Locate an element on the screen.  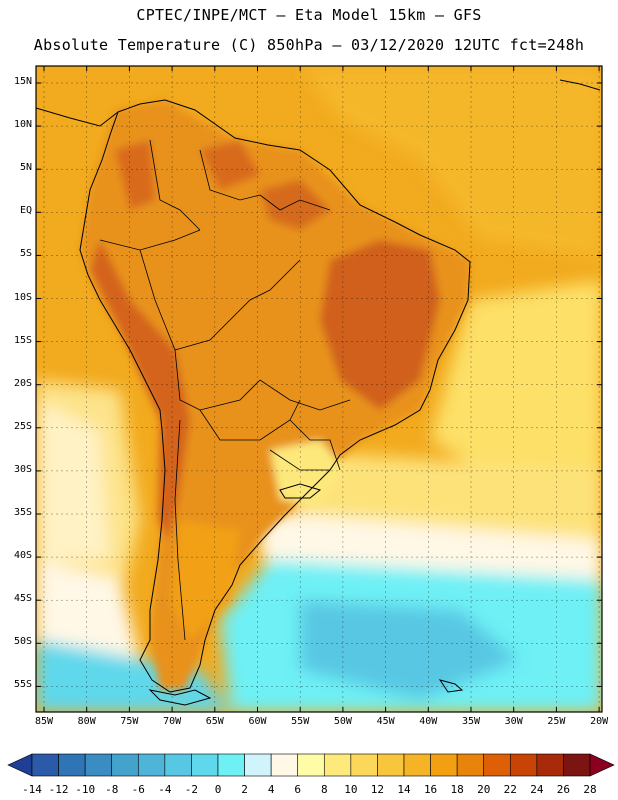
lat-label: 15N is located at coordinates (22, 81).